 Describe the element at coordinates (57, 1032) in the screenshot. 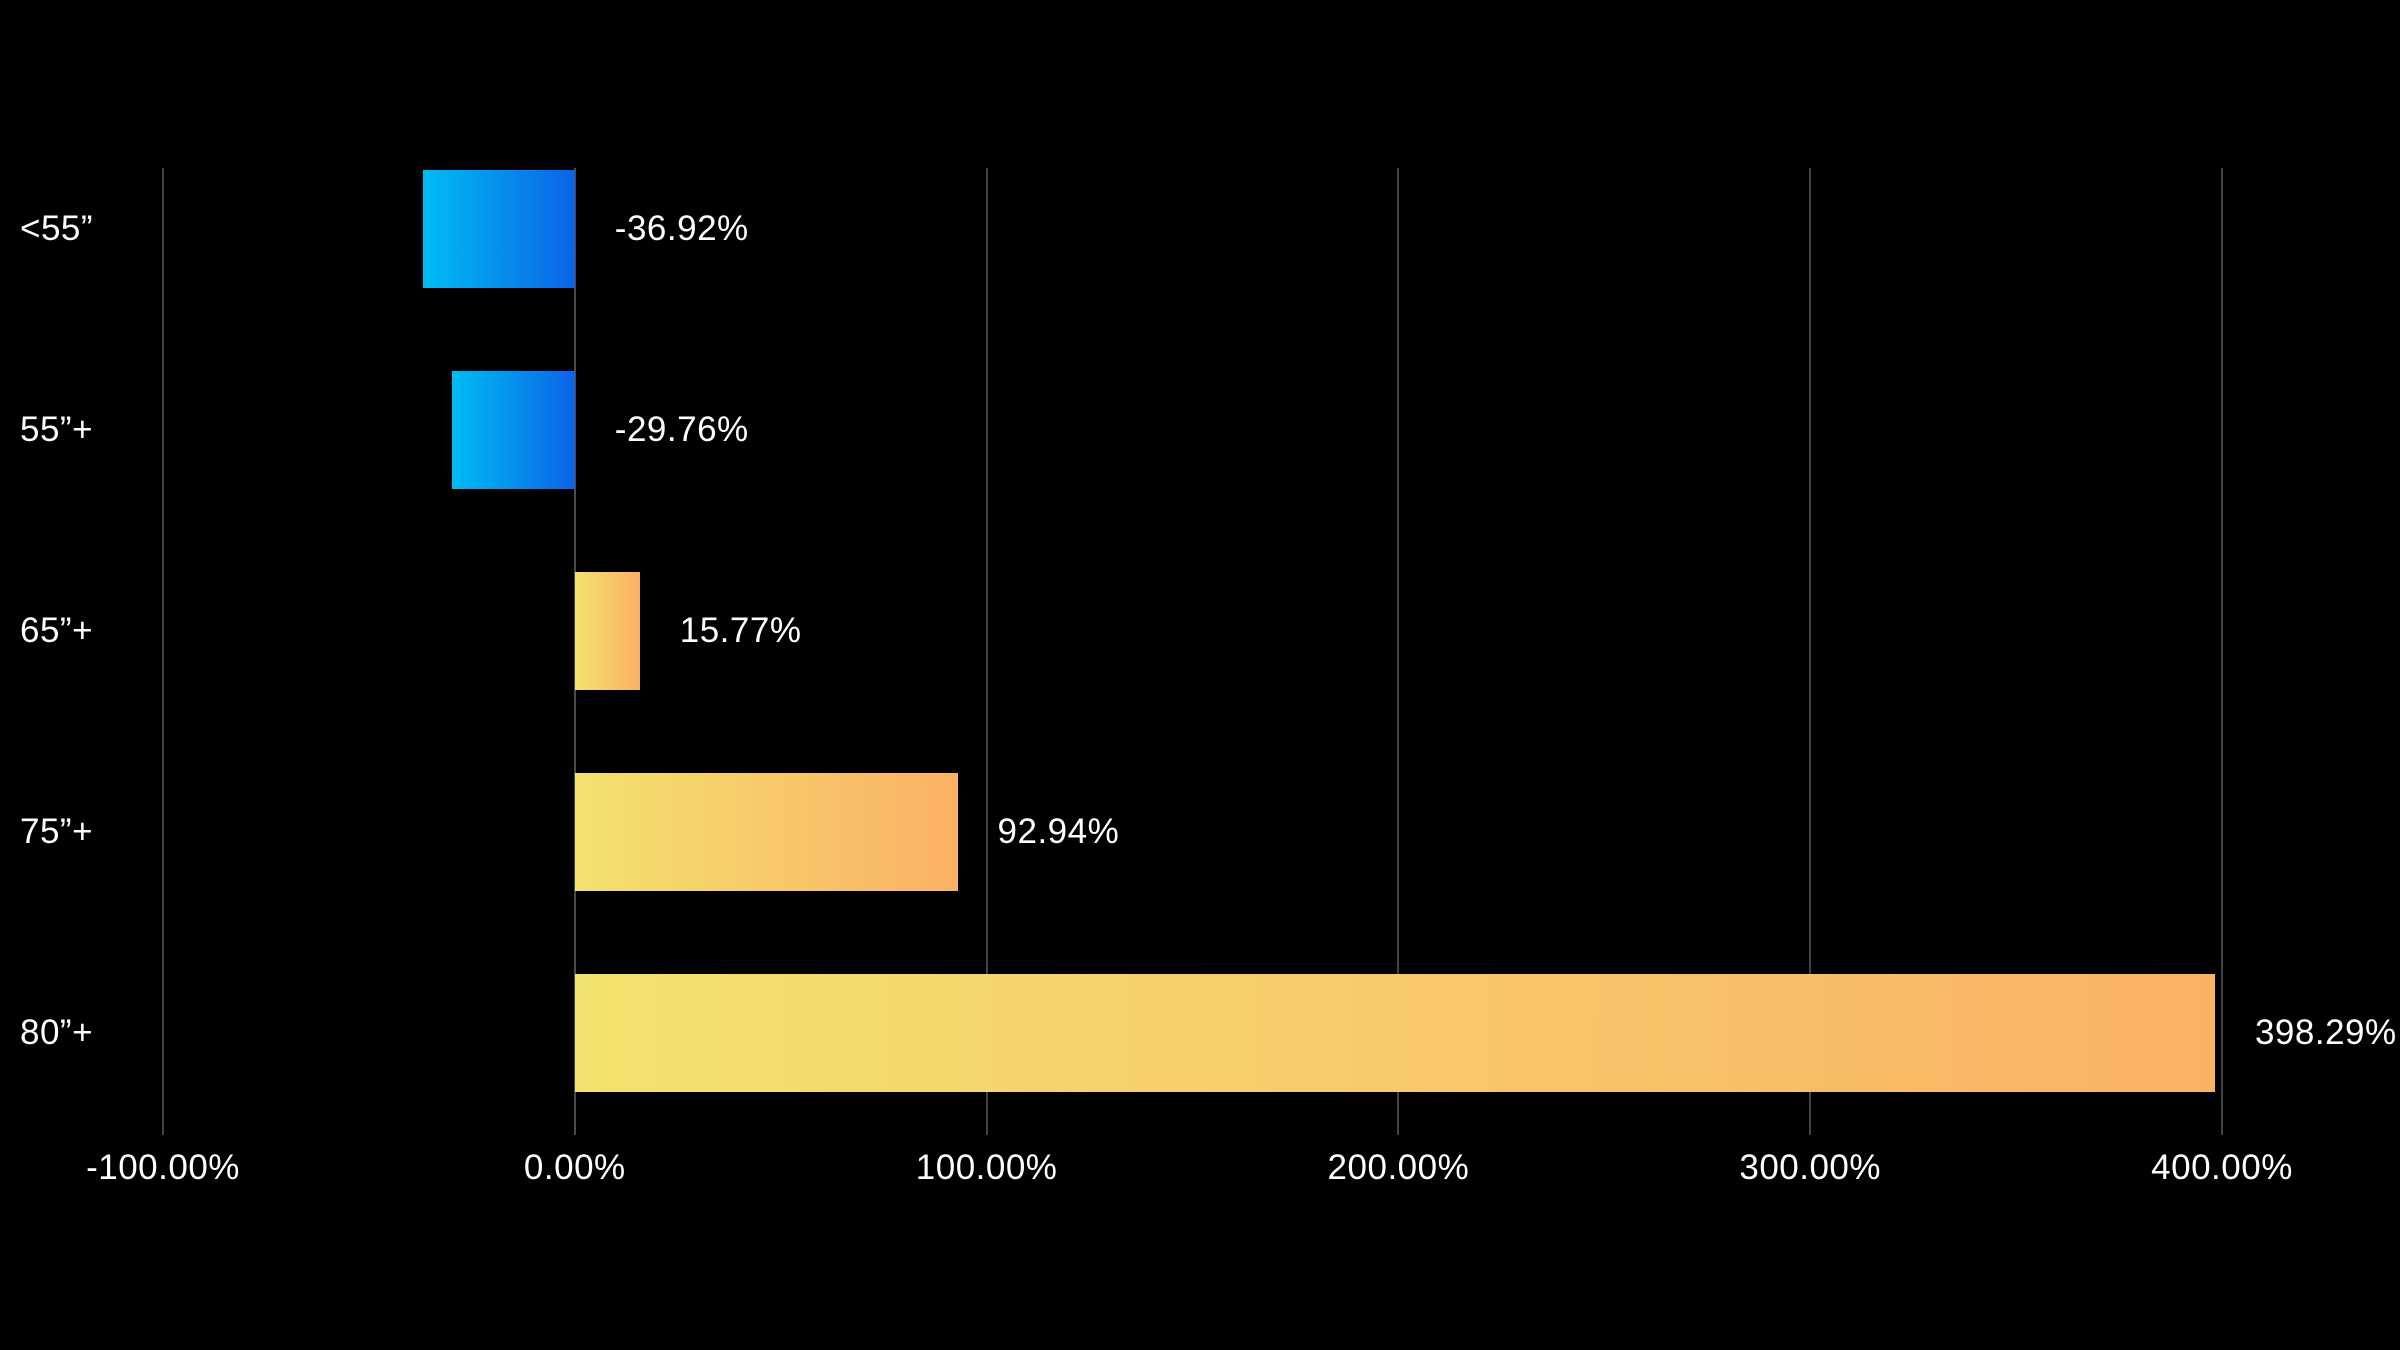

I see `category-label: 80”+` at that location.